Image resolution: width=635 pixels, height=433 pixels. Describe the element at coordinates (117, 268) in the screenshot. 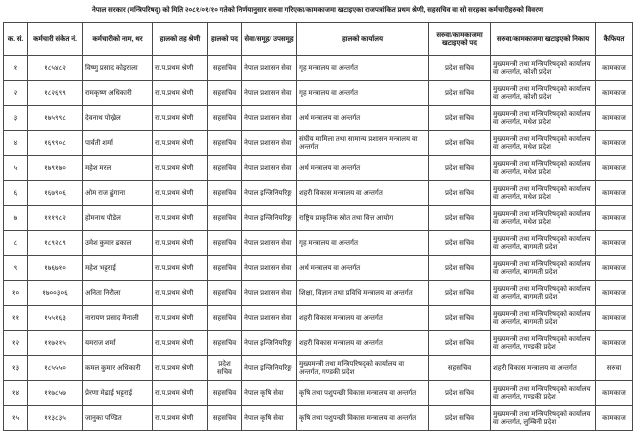

I see `cell-employee-name: महेश भट्टराई` at that location.